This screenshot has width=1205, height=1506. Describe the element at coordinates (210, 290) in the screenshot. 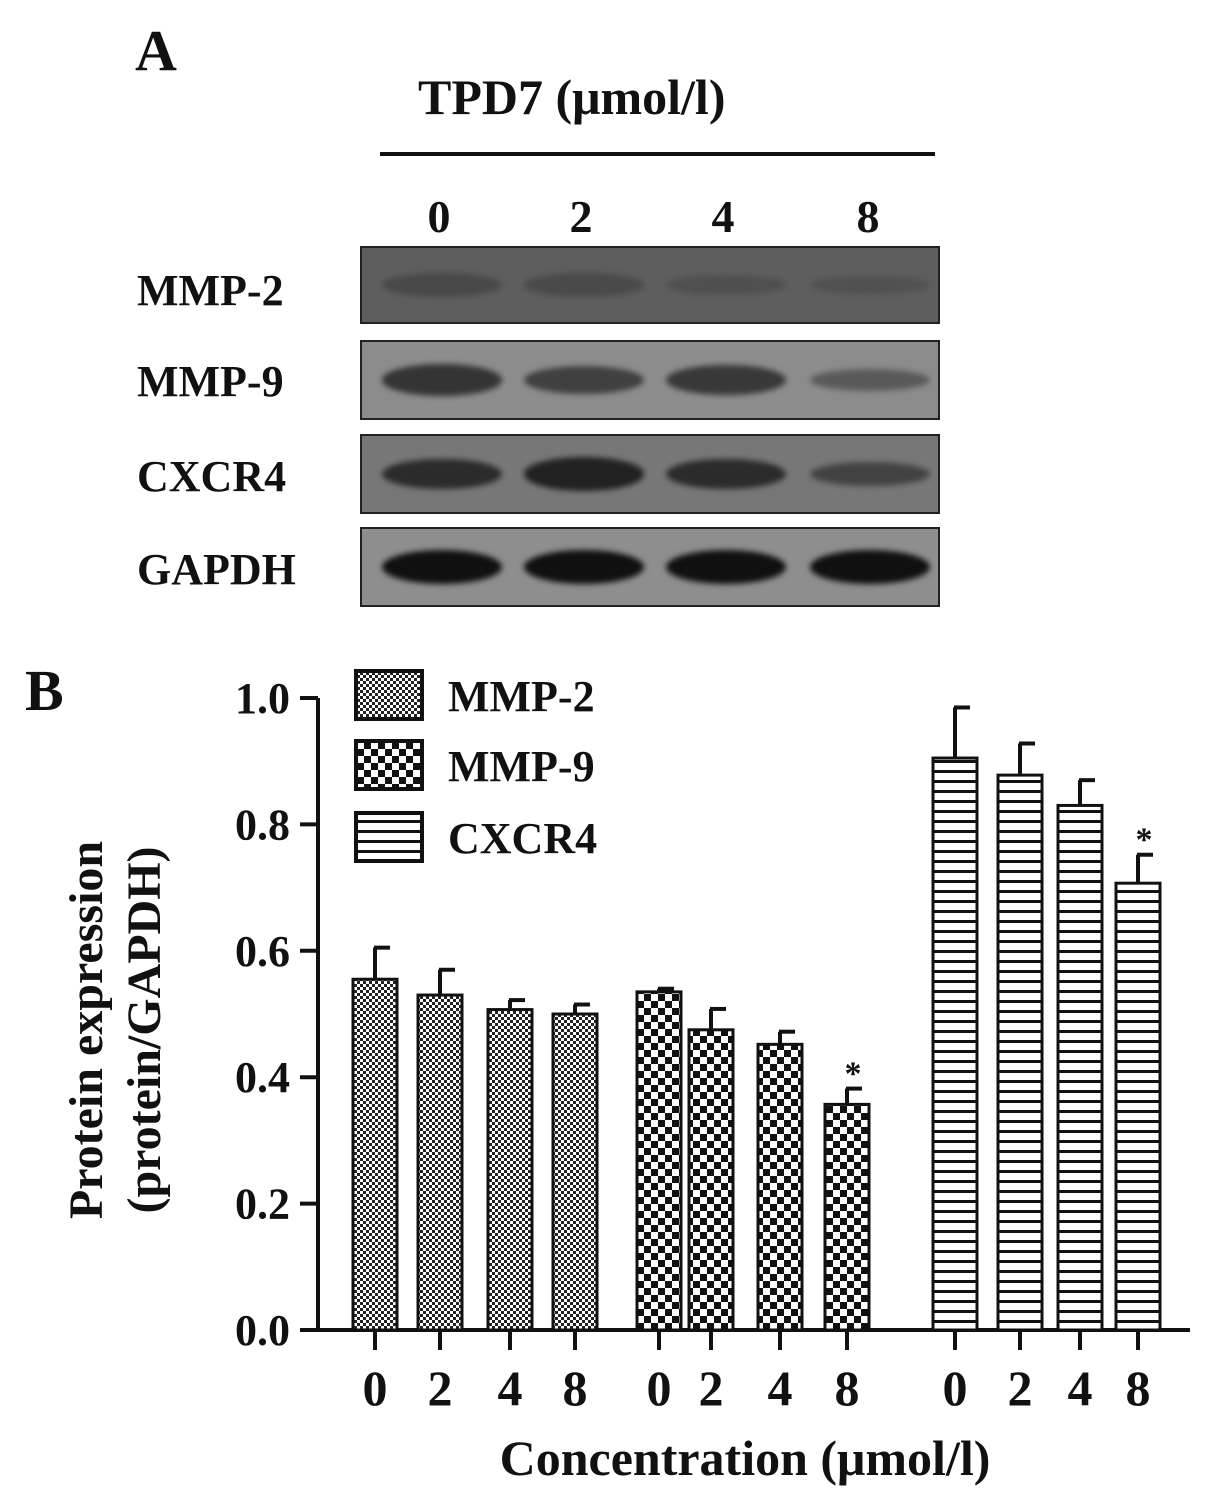

I see `blot-row-label: MMP-2` at that location.